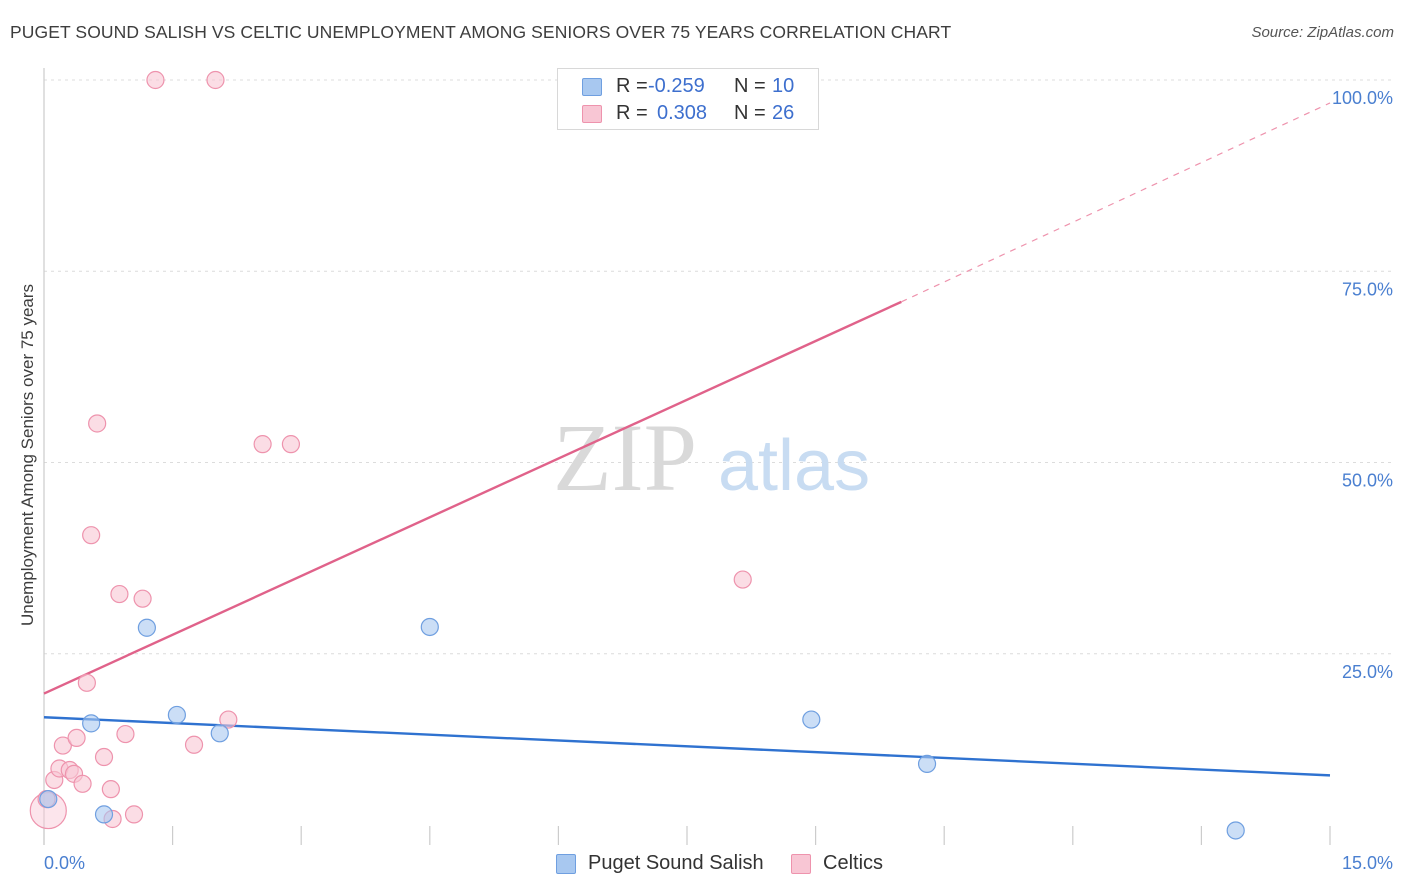 The height and width of the screenshot is (892, 1406). Describe the element at coordinates (676, 86) in the screenshot. I see `legend-r-value: -0.259` at that location.